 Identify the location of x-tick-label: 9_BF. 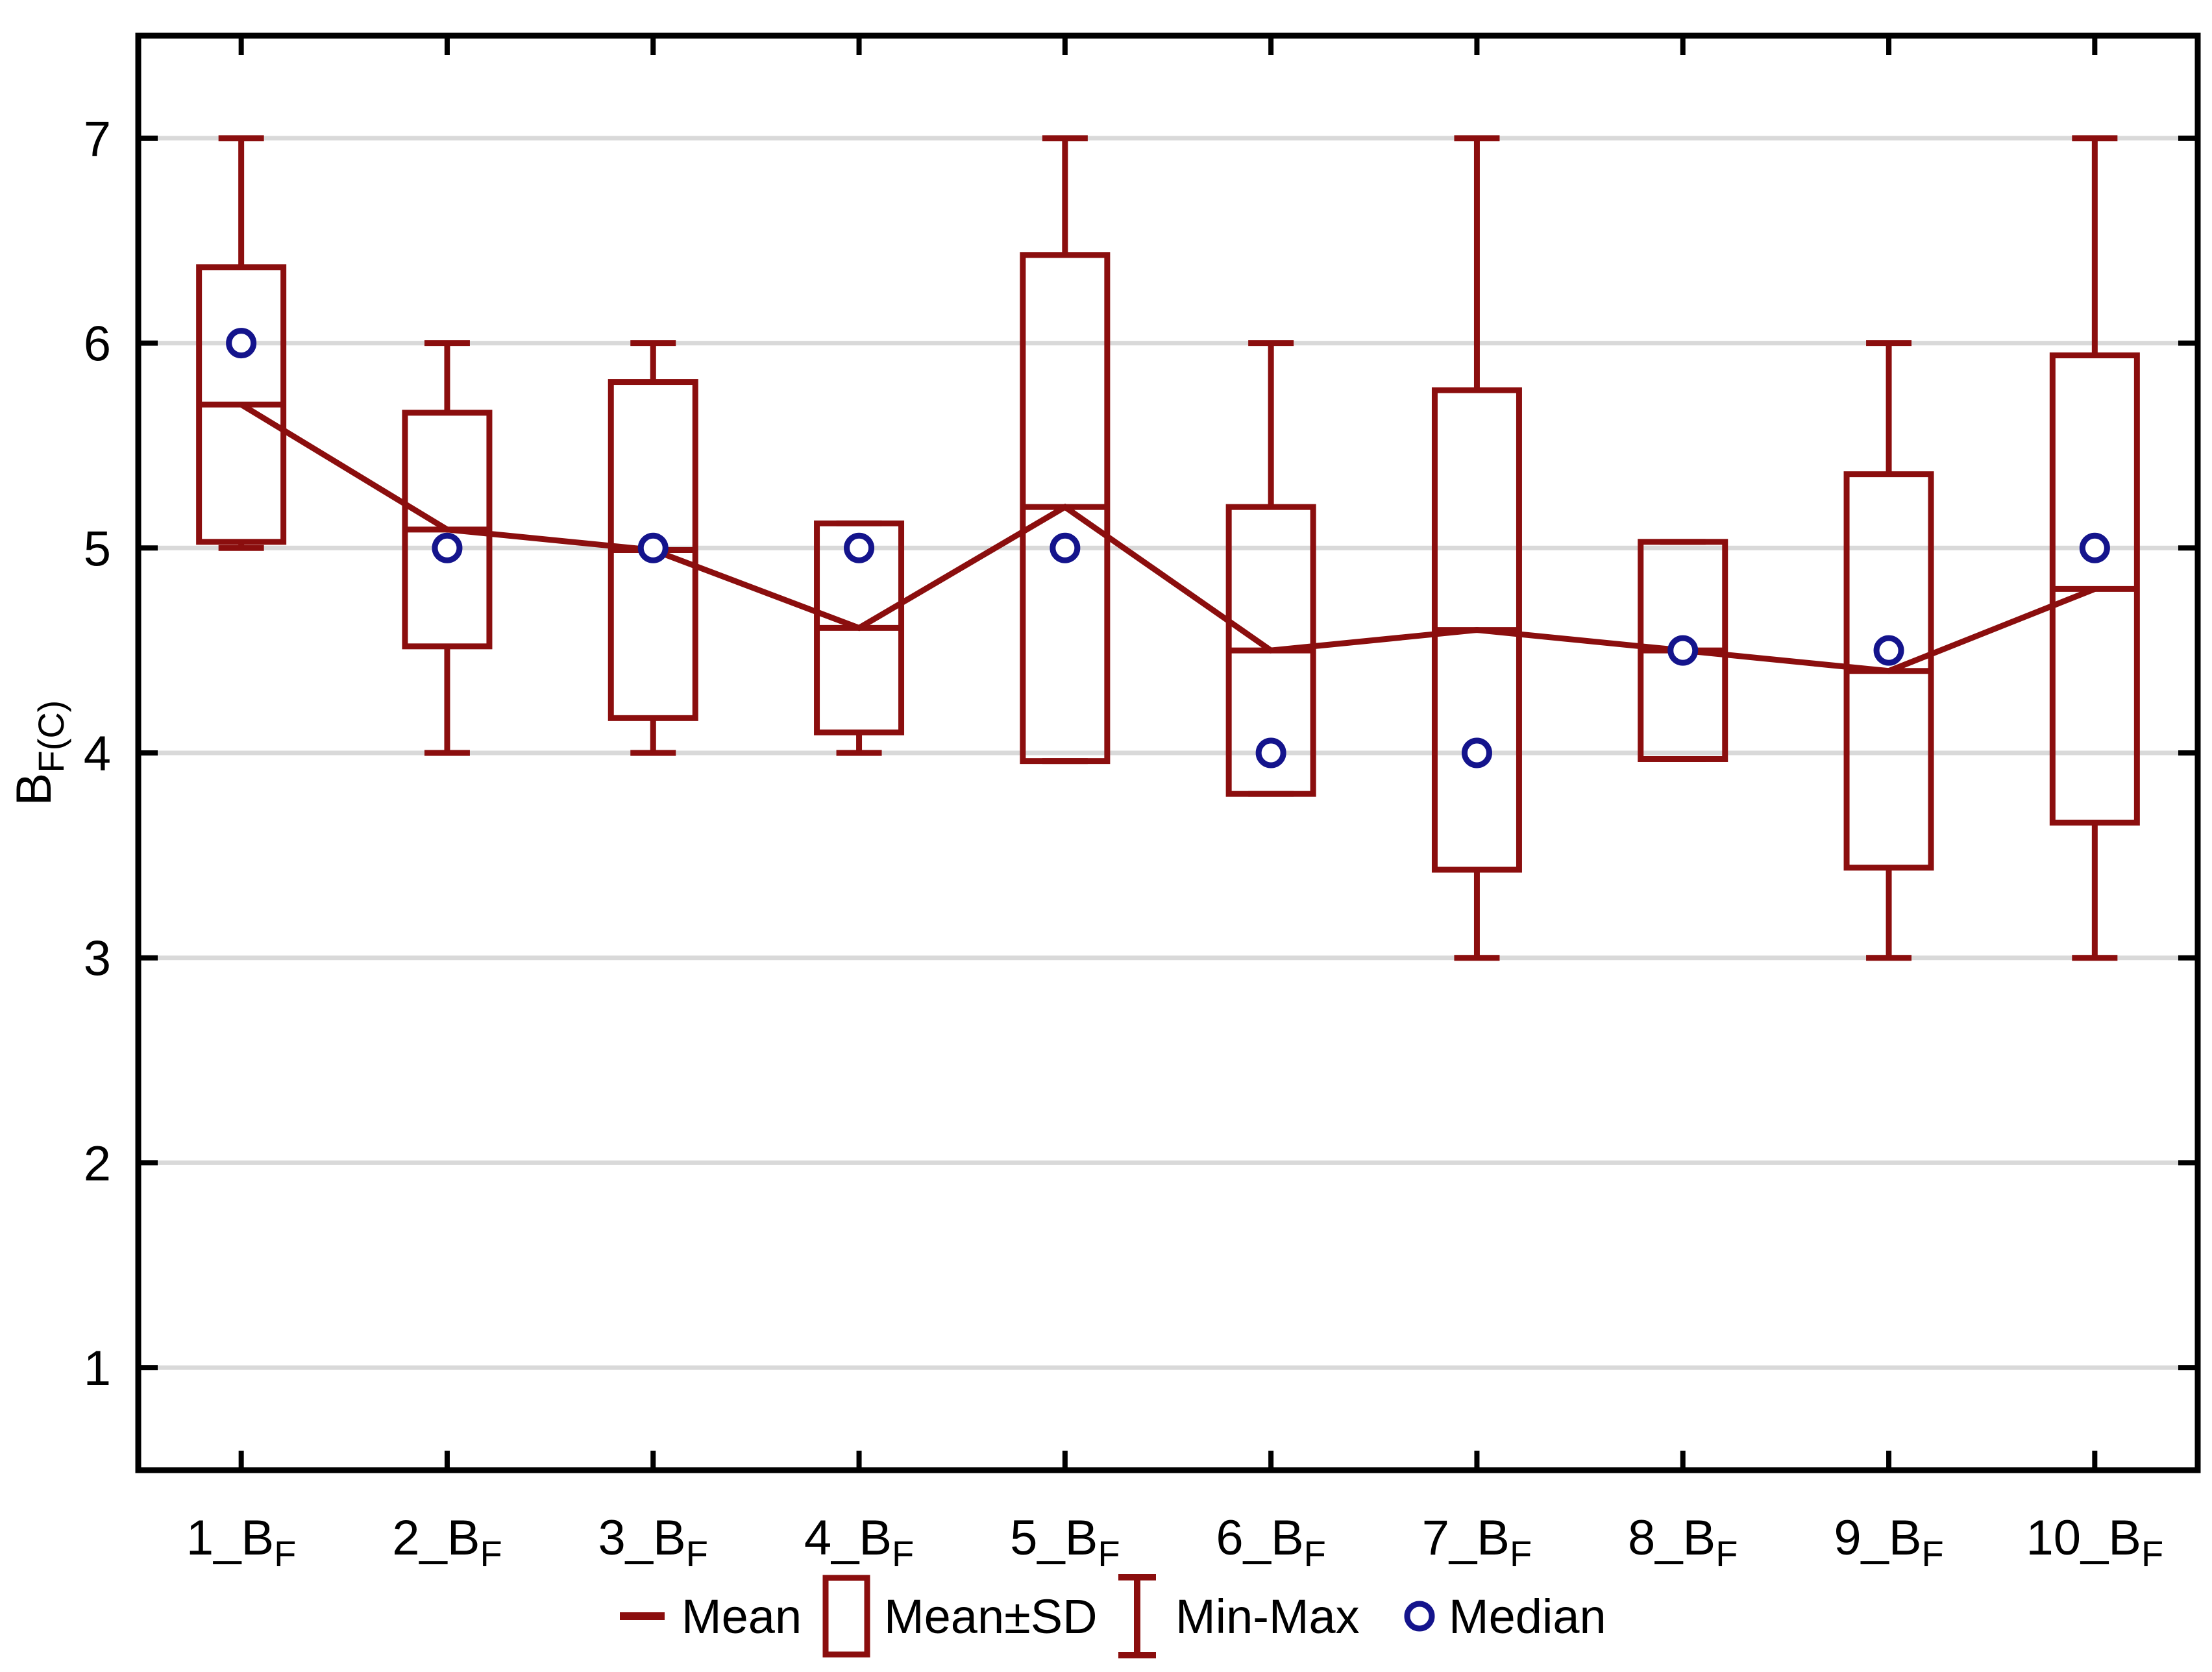
(1888, 1542).